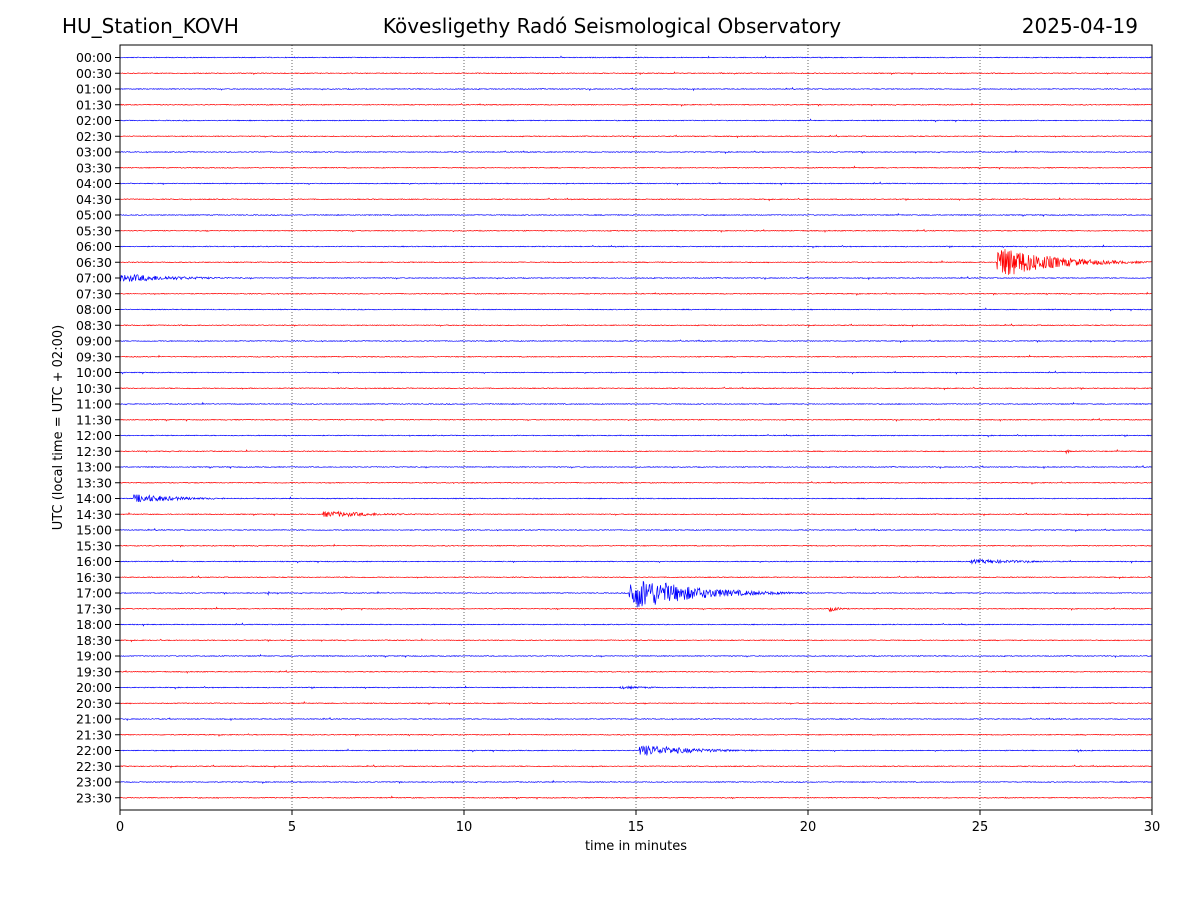 The image size is (1200, 900). What do you see at coordinates (94, 356) in the screenshot?
I see `y-tick-label: 09:30` at bounding box center [94, 356].